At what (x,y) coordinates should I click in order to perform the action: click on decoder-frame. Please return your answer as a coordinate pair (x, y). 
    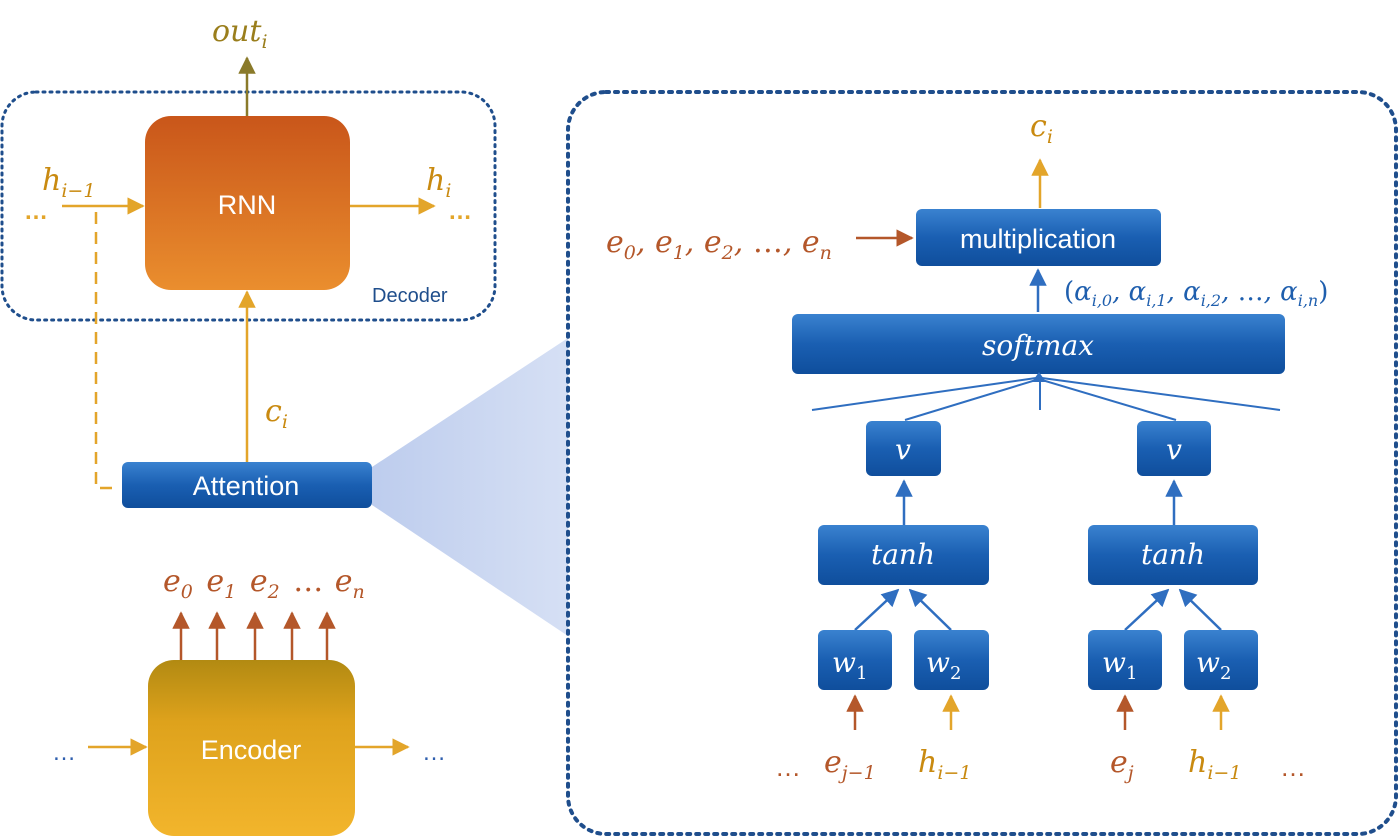
    Looking at the image, I should click on (248, 206).